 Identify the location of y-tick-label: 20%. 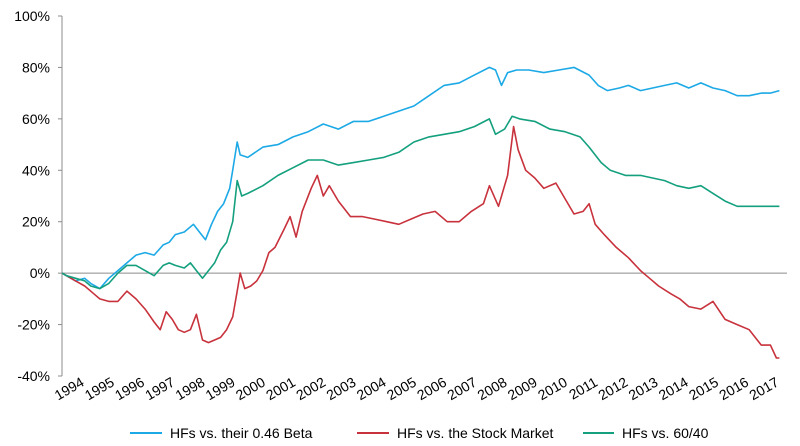
(36, 222).